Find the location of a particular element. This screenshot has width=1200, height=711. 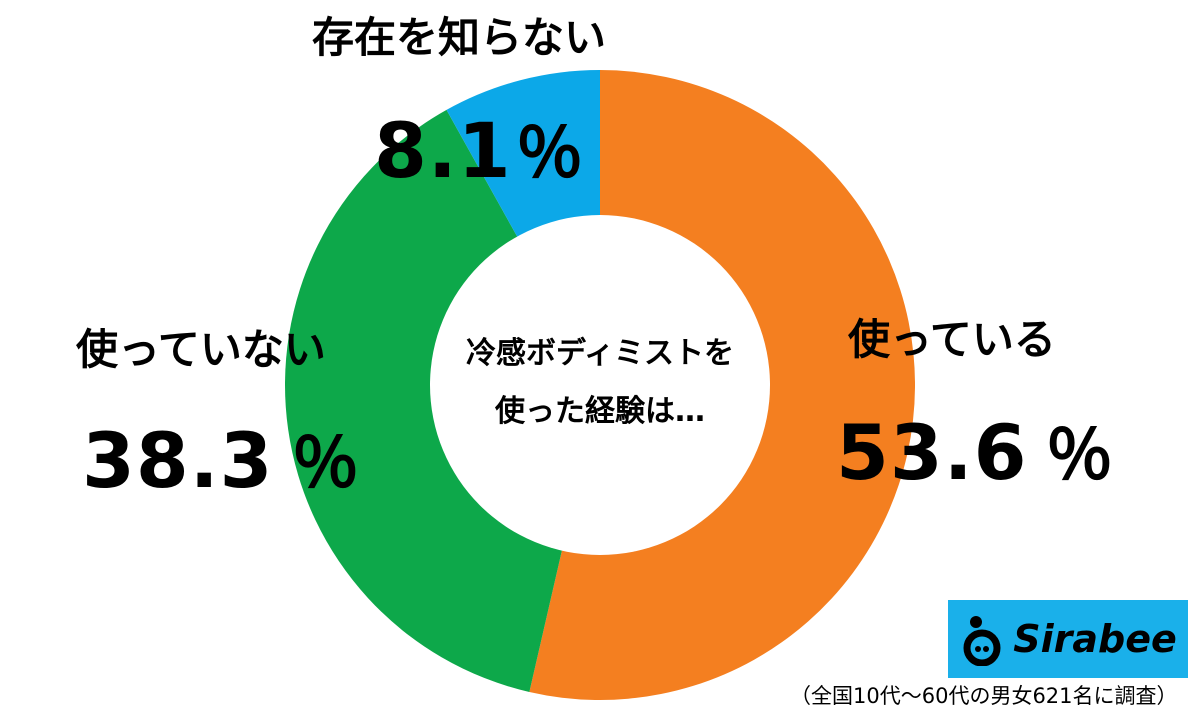

slice-label-not-using: 使っていない is located at coordinates (201, 349).